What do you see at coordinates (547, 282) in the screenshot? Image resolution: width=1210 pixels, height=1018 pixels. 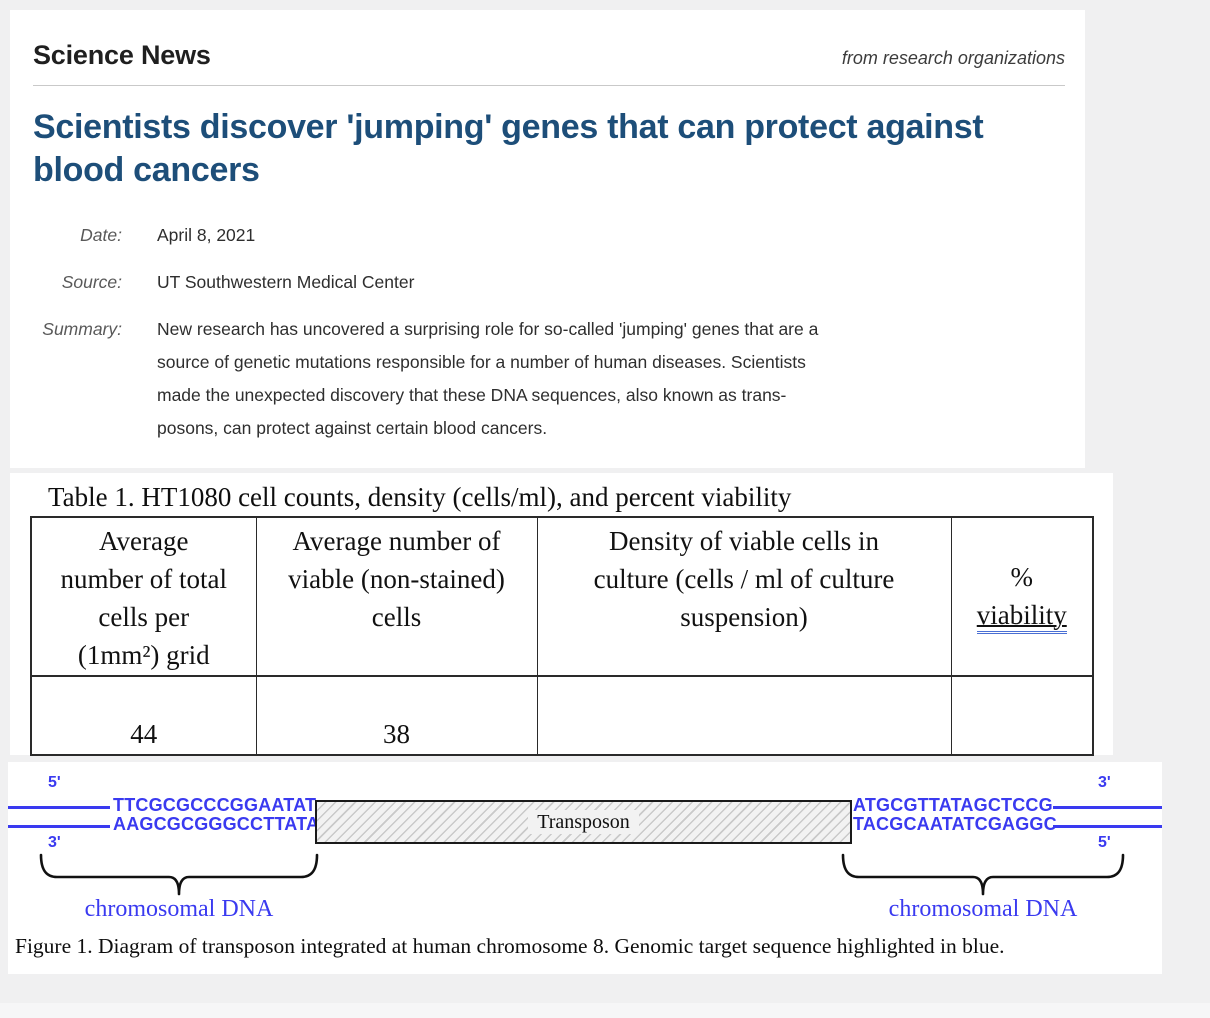 I see `meta-row-source: Source: UT Southwestern Medical Center` at bounding box center [547, 282].